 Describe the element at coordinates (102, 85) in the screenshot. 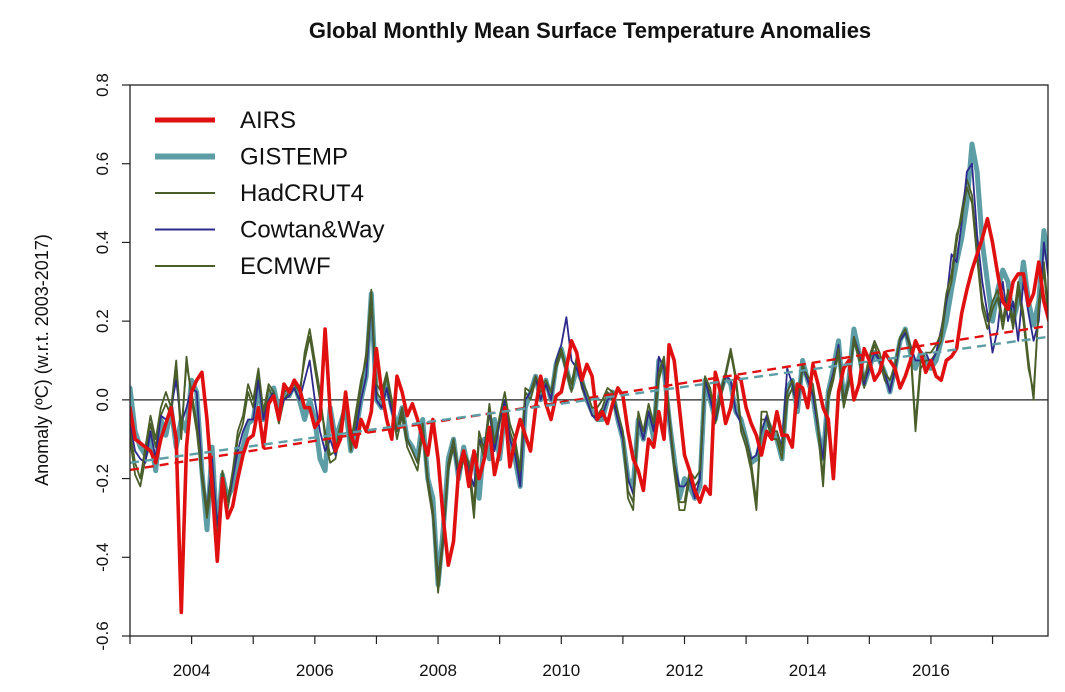

I see `y-tick-label: 0.8` at that location.